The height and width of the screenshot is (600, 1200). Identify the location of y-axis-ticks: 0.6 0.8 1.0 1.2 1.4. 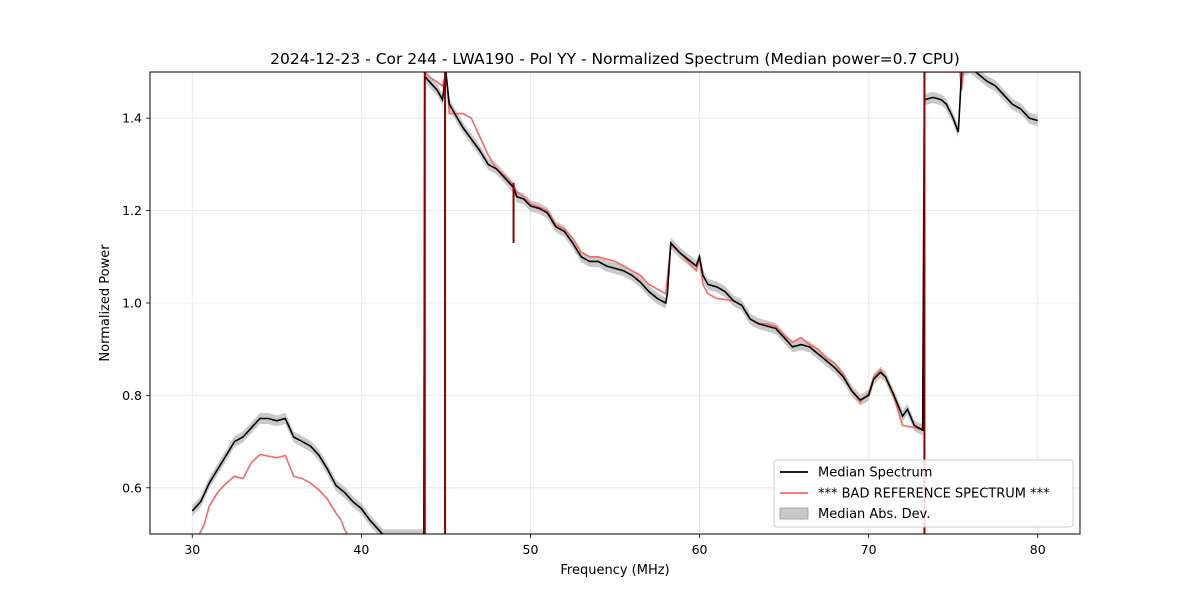
(136, 303).